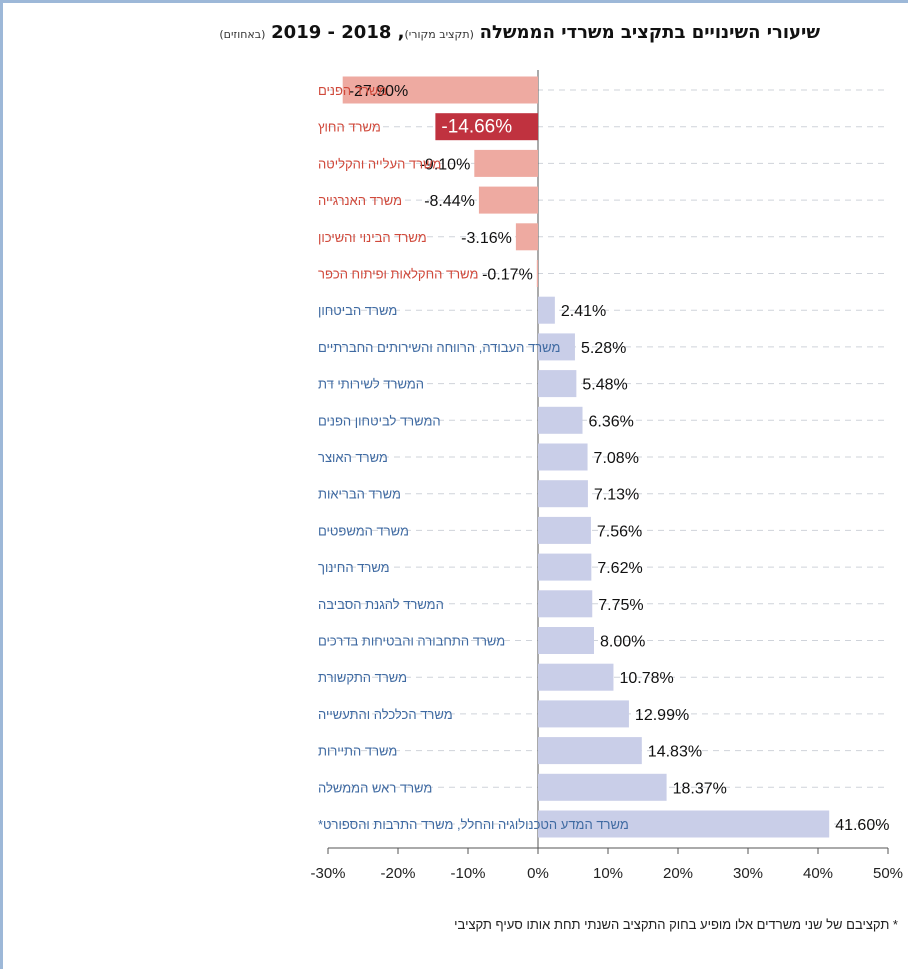 Image resolution: width=908 pixels, height=969 pixels. I want to click on category-label: משרד האנרגייה, so click(360, 200).